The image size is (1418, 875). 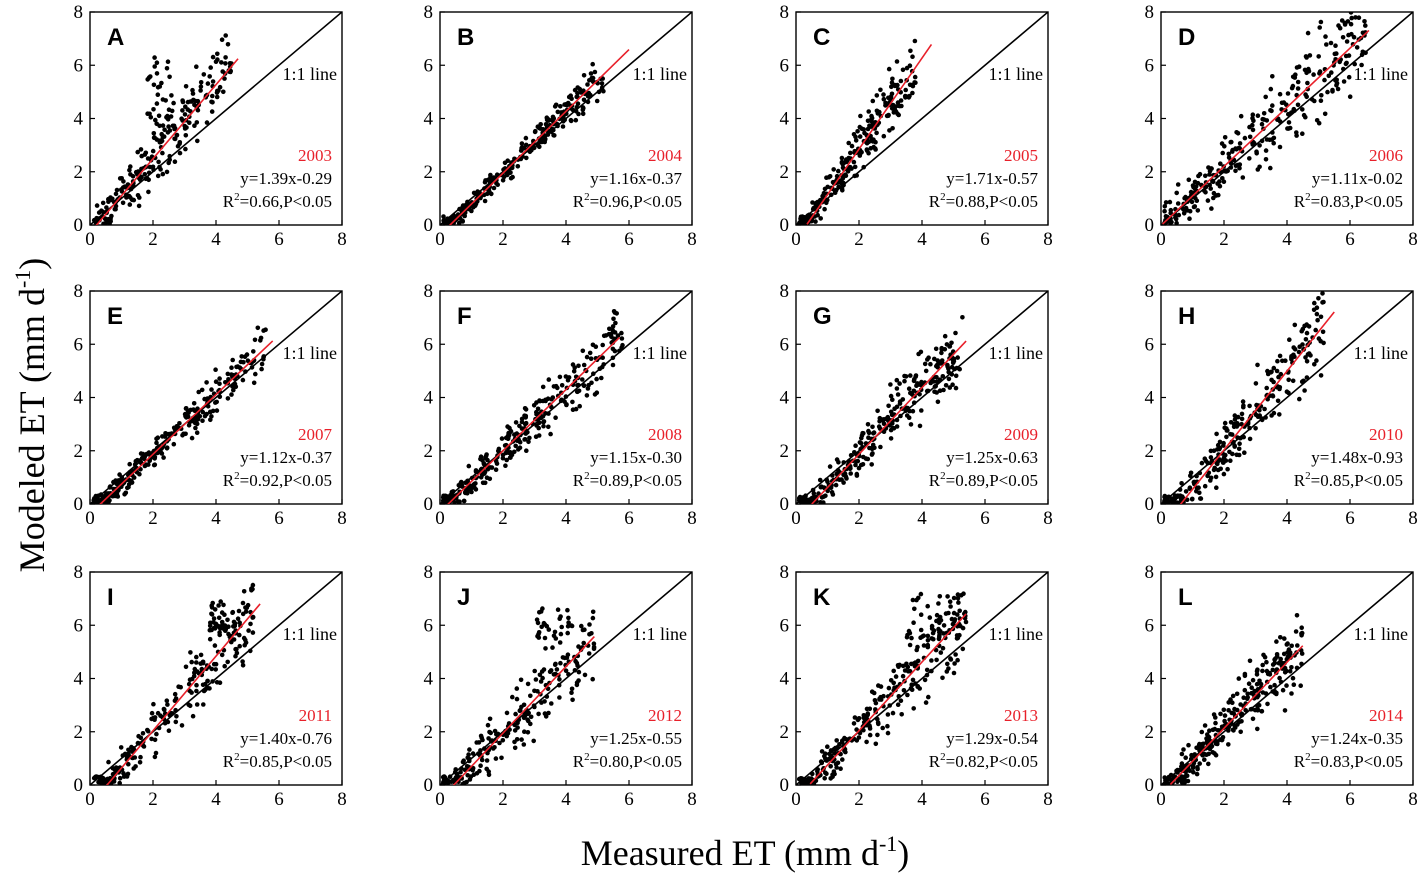 I want to click on x-tick-label: 2, so click(x=859, y=518).